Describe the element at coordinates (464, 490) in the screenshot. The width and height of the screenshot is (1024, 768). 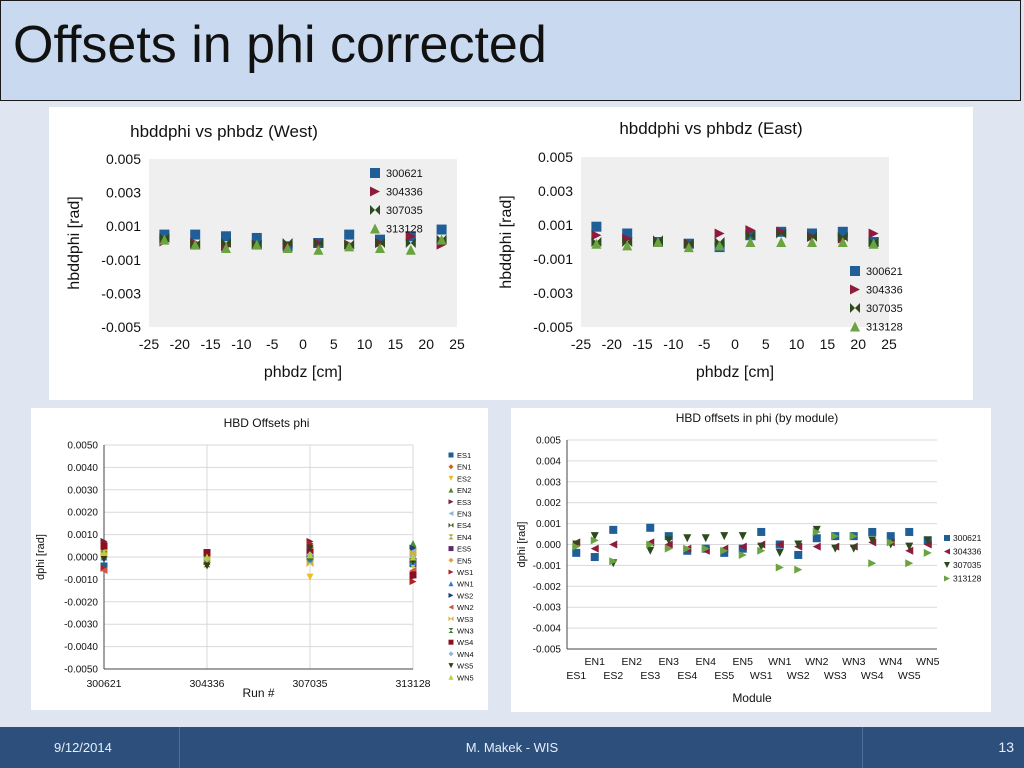
I see `legend-label: EN2` at that location.